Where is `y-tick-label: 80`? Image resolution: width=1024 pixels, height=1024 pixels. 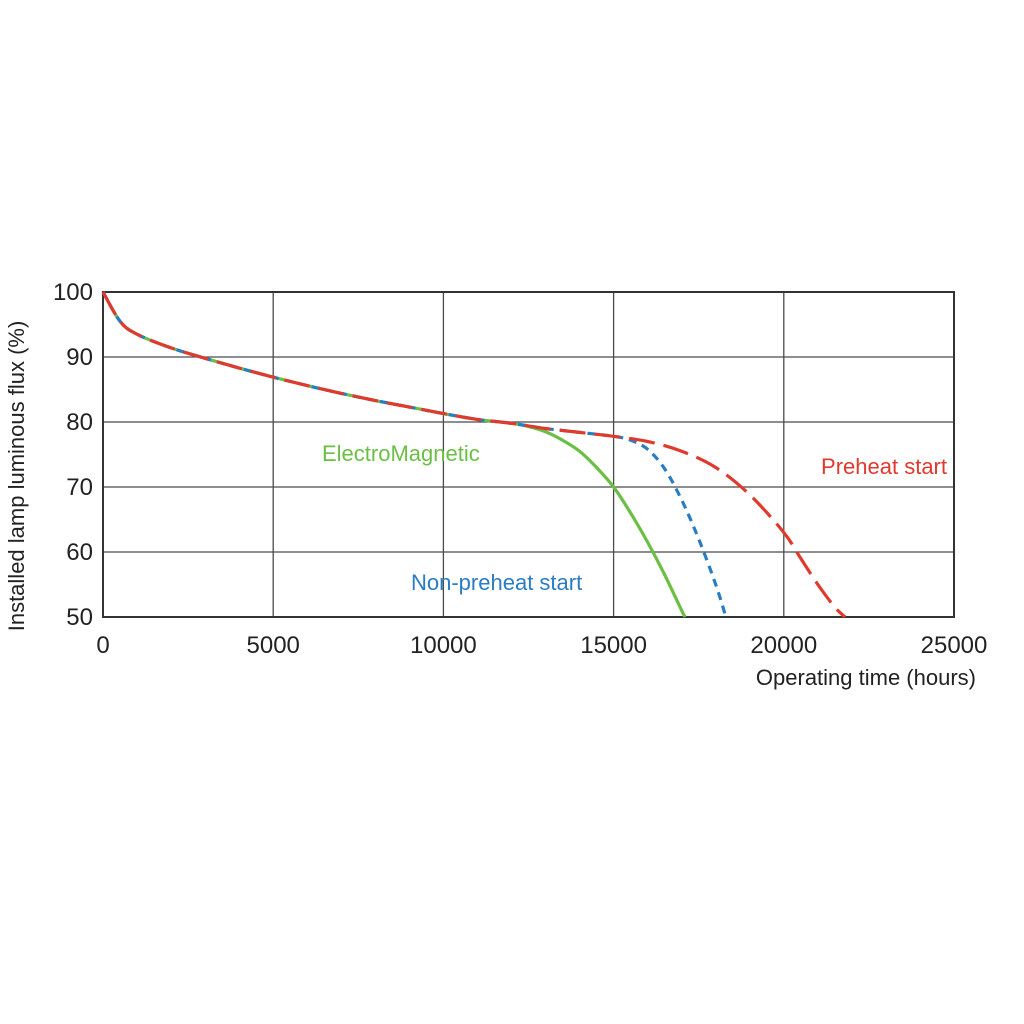
y-tick-label: 80 is located at coordinates (79, 422).